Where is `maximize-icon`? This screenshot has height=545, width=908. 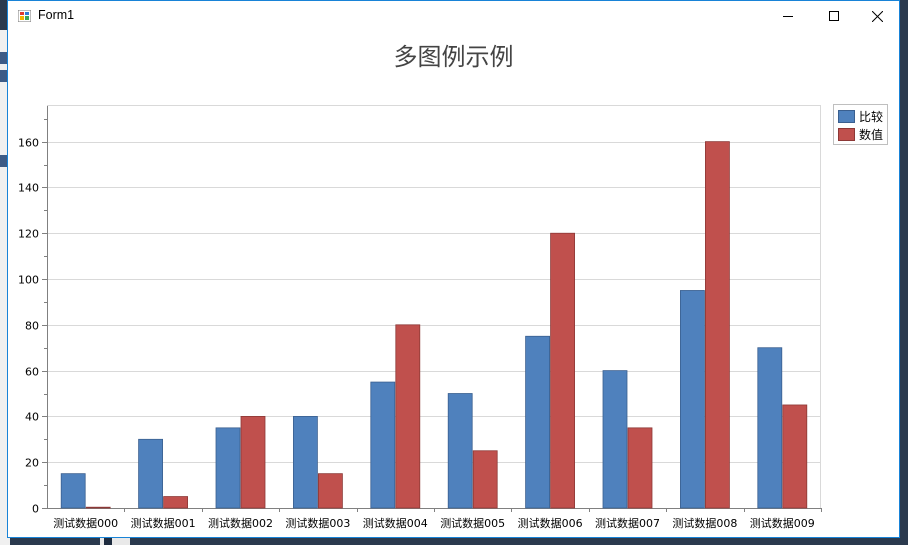
maximize-icon is located at coordinates (834, 16).